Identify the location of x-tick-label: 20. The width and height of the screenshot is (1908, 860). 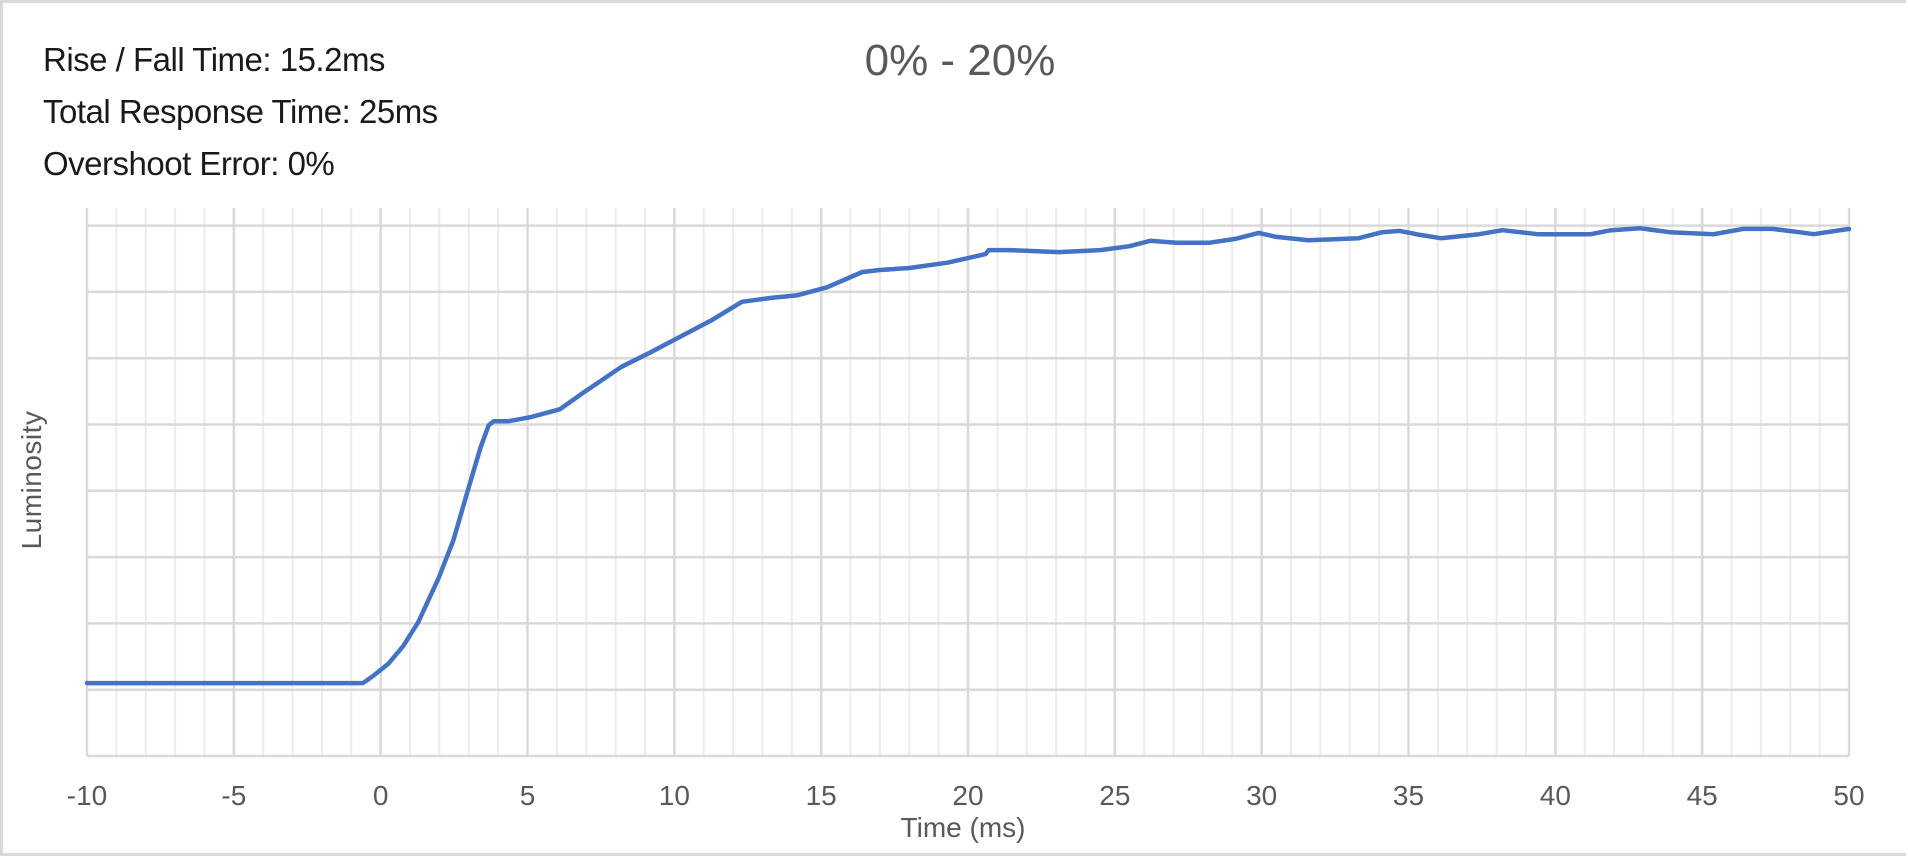
(968, 795).